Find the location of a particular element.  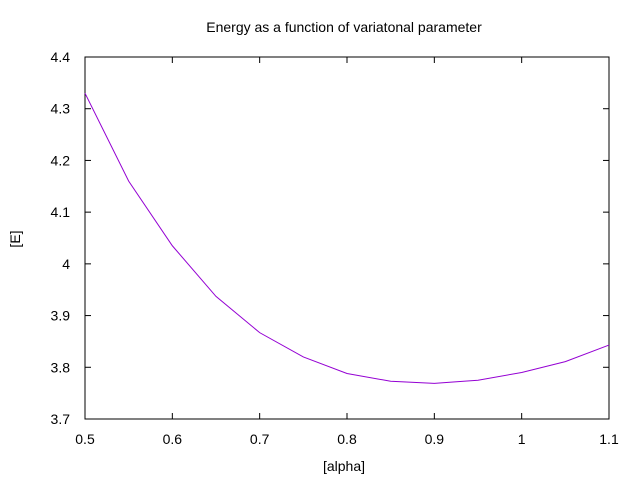

y-tick-label: 4.1 is located at coordinates (61, 212).